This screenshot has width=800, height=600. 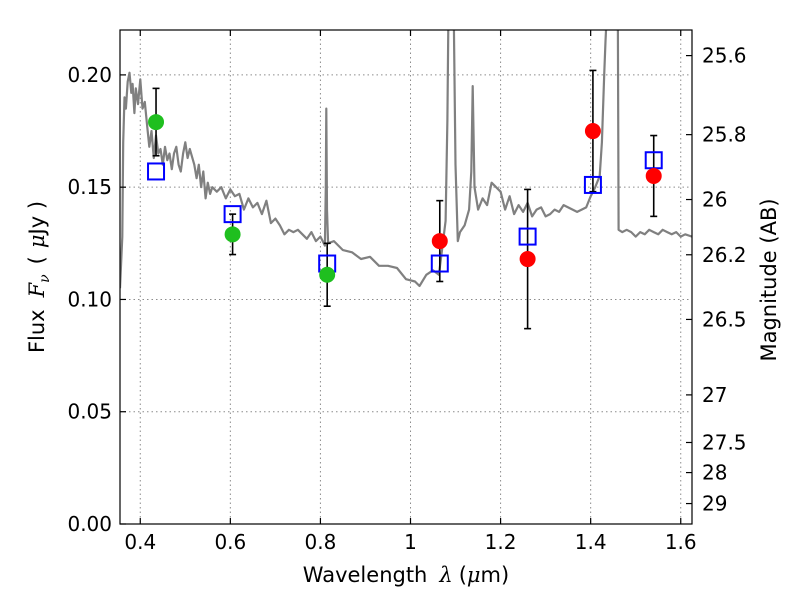 What do you see at coordinates (714, 395) in the screenshot?
I see `y2-tick-label: 27` at bounding box center [714, 395].